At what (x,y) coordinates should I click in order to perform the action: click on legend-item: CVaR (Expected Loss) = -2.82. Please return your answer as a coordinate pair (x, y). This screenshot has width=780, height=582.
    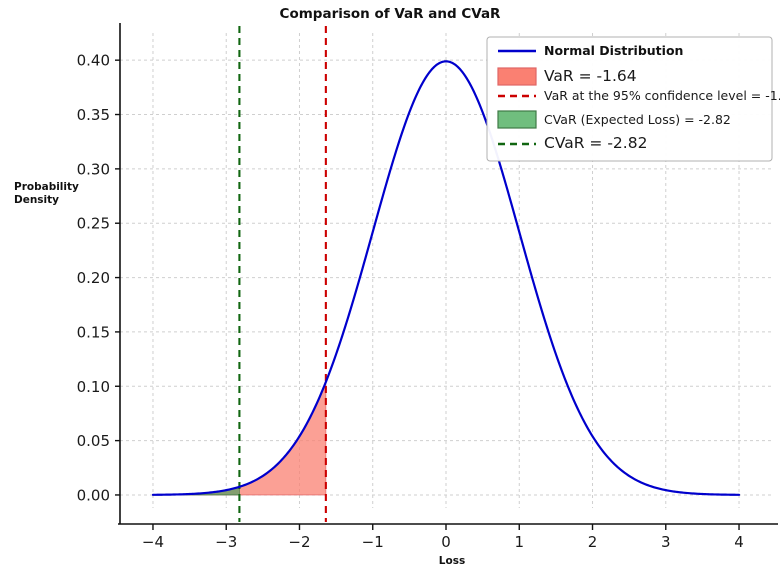
    Looking at the image, I should click on (614, 119).